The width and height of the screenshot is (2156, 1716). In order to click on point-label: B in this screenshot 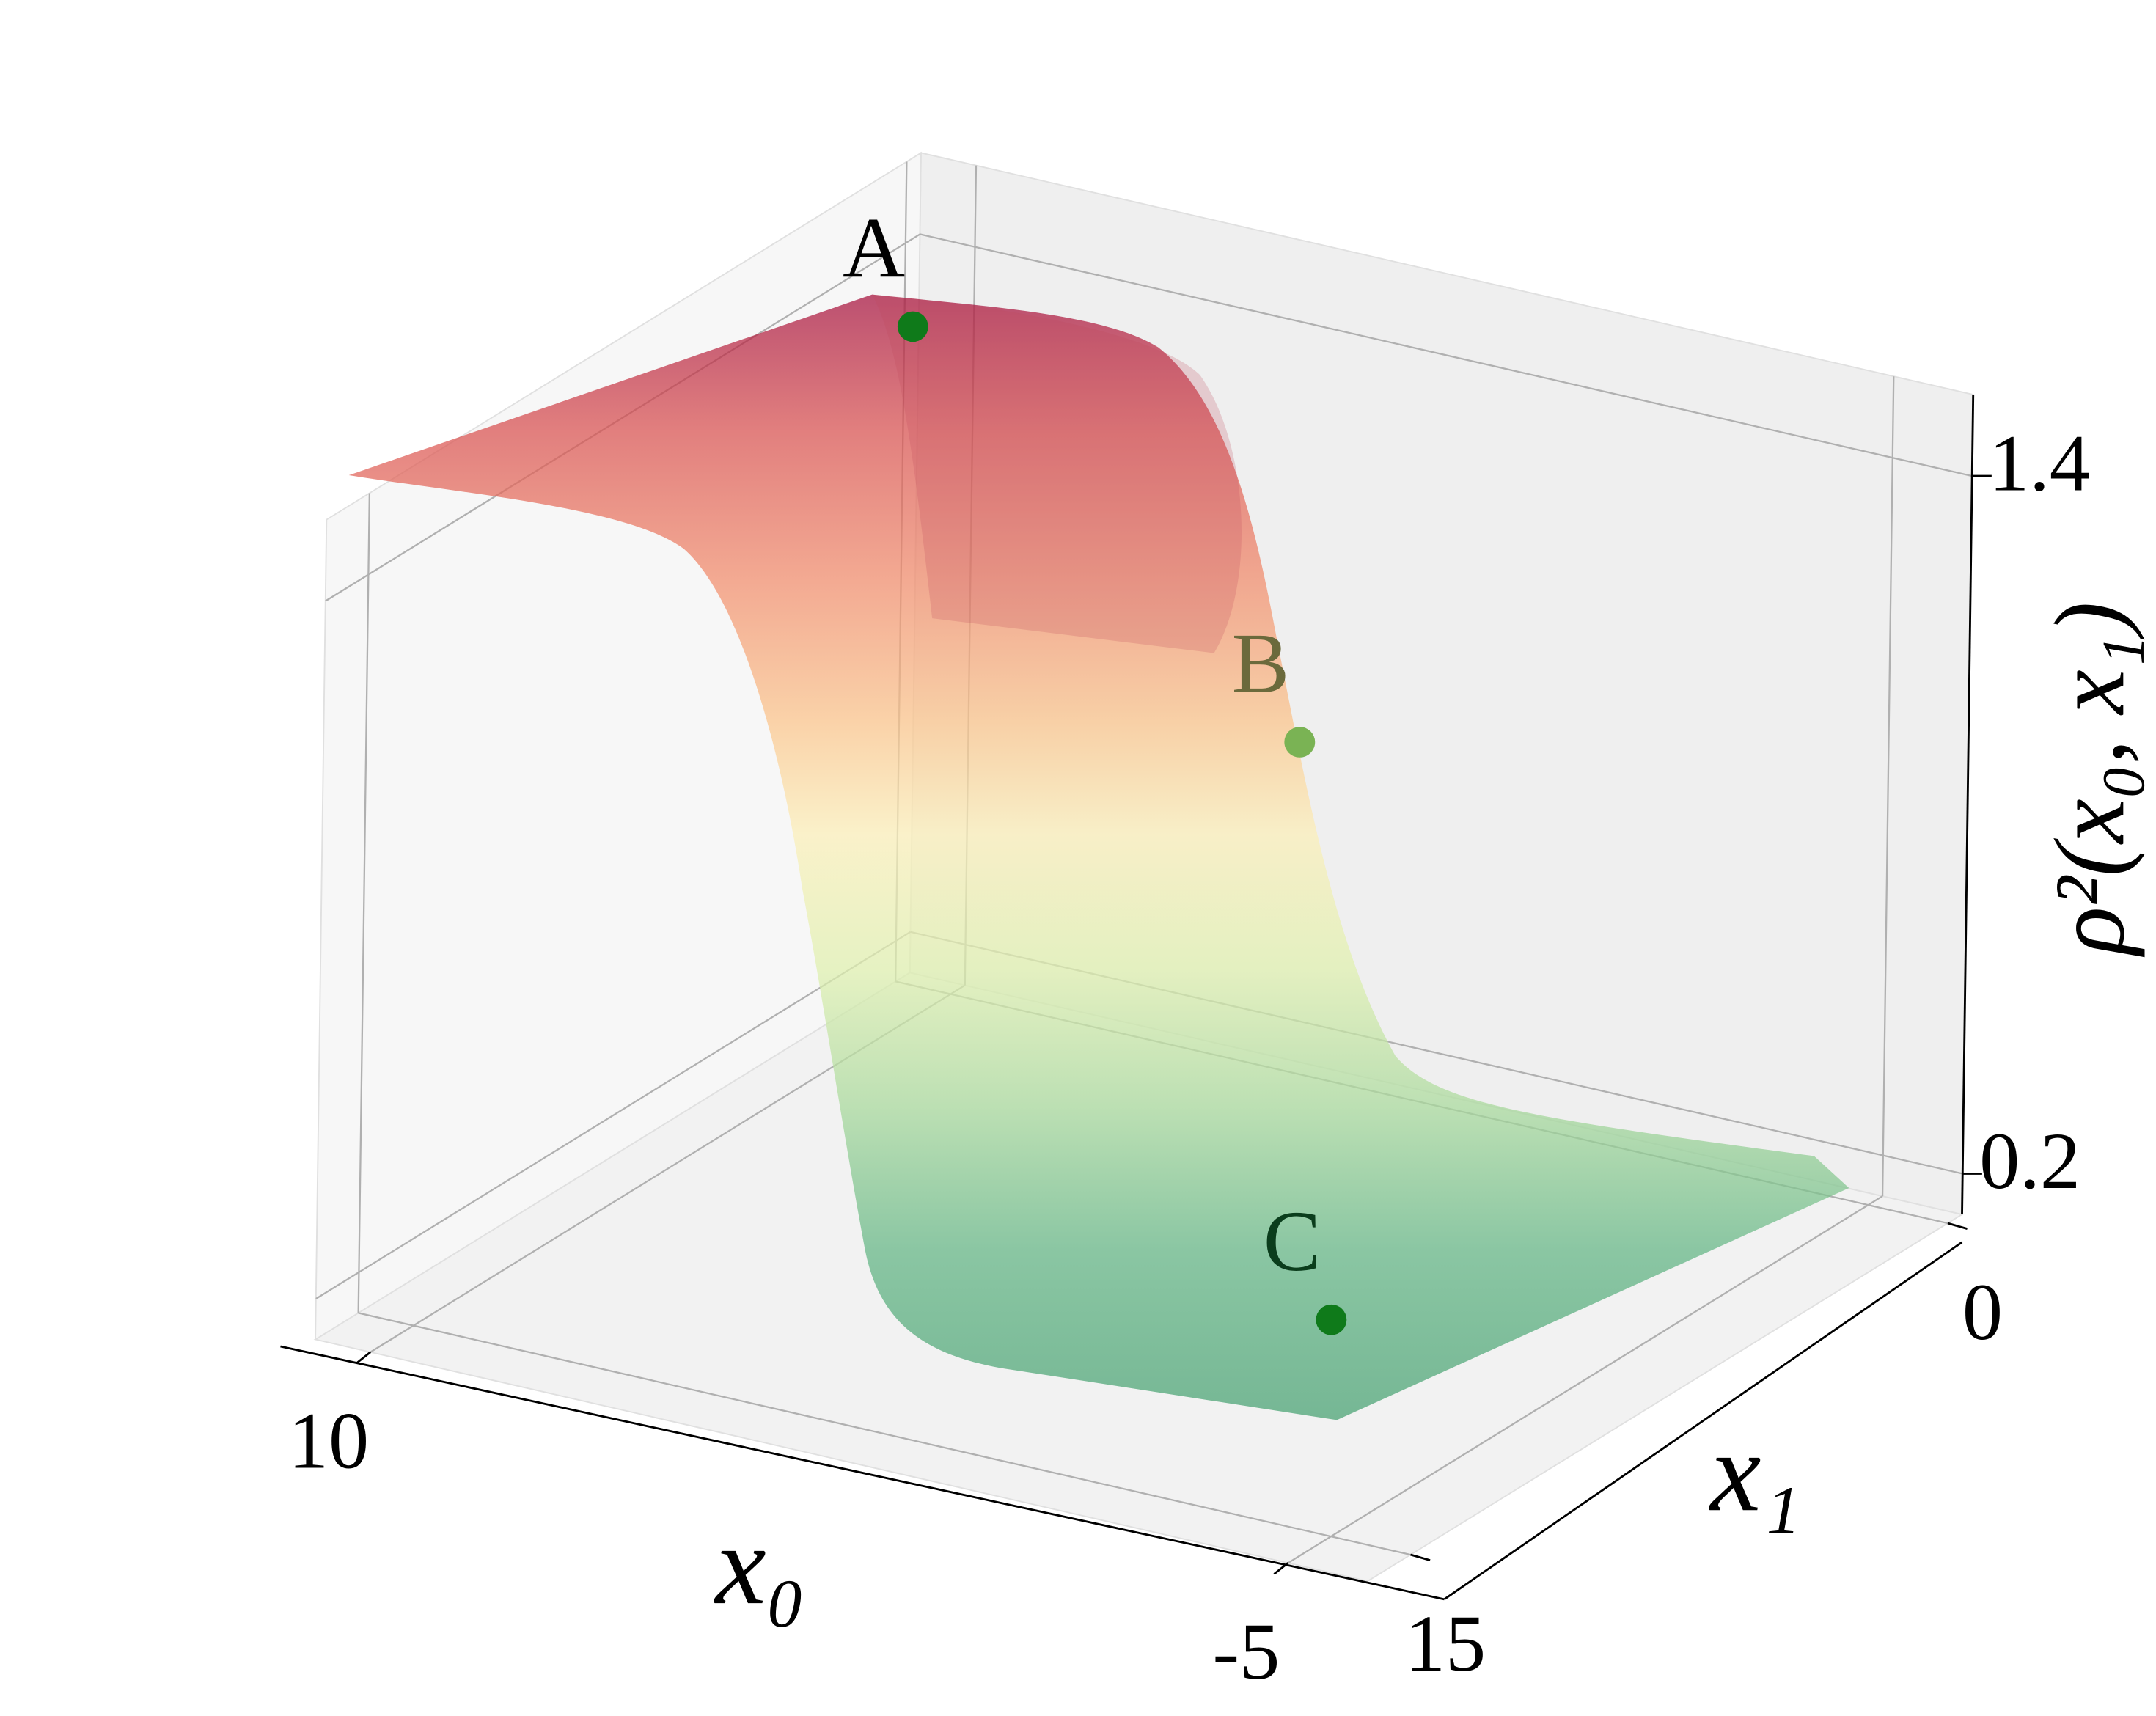, I will do `click(1261, 663)`.